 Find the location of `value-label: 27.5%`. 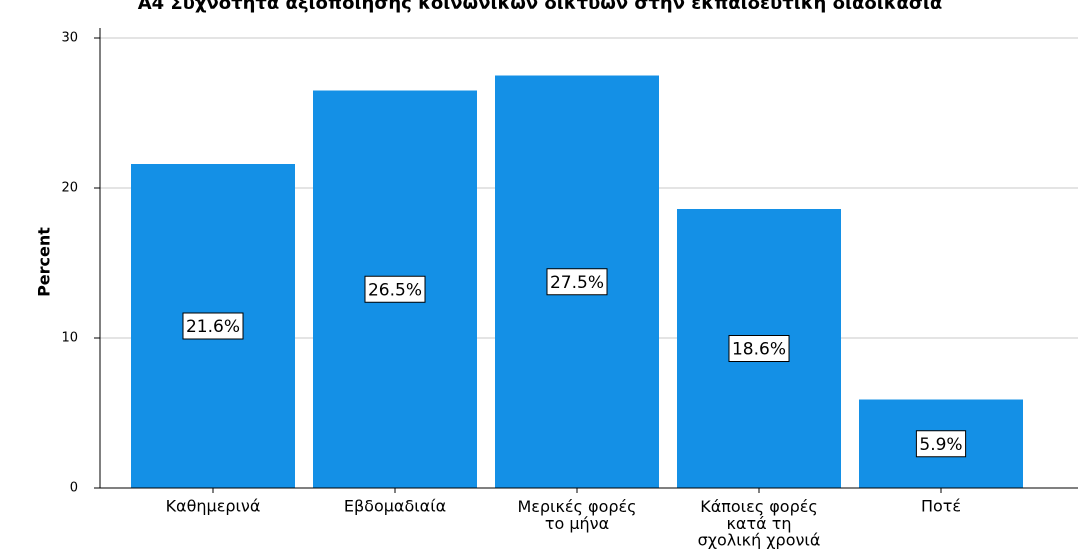

value-label: 27.5% is located at coordinates (577, 283).